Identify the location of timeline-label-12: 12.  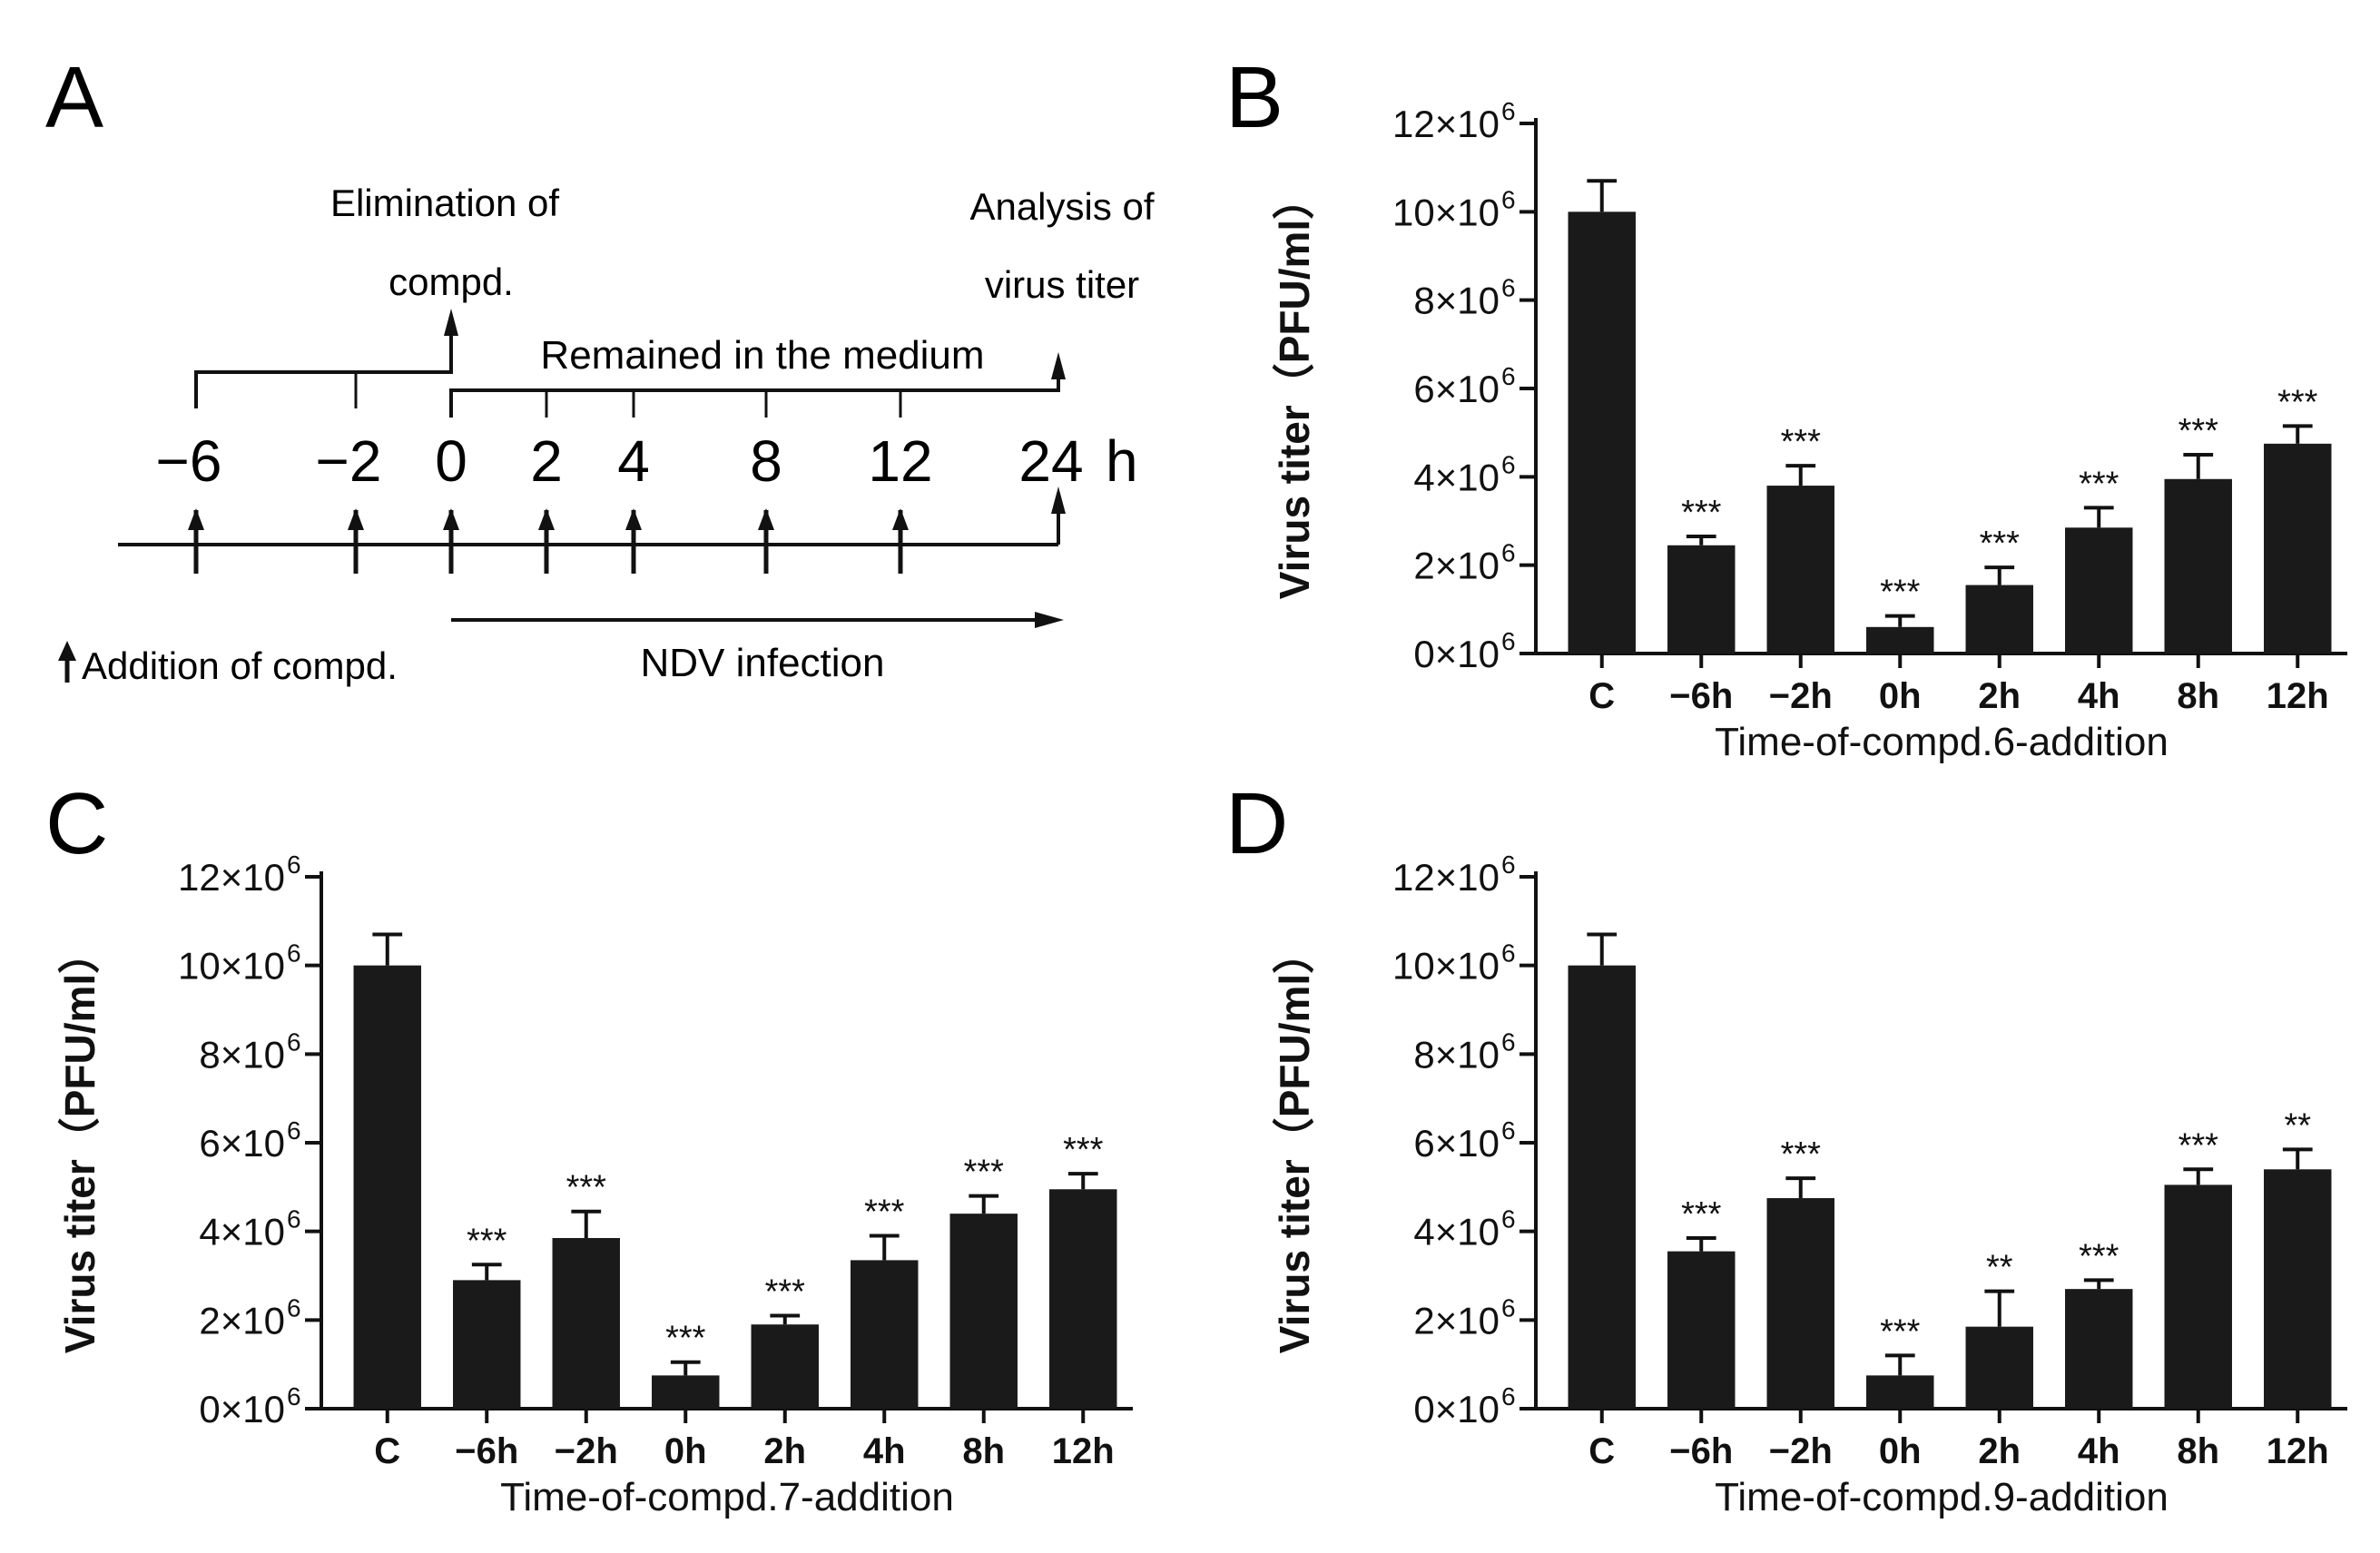
(900, 461).